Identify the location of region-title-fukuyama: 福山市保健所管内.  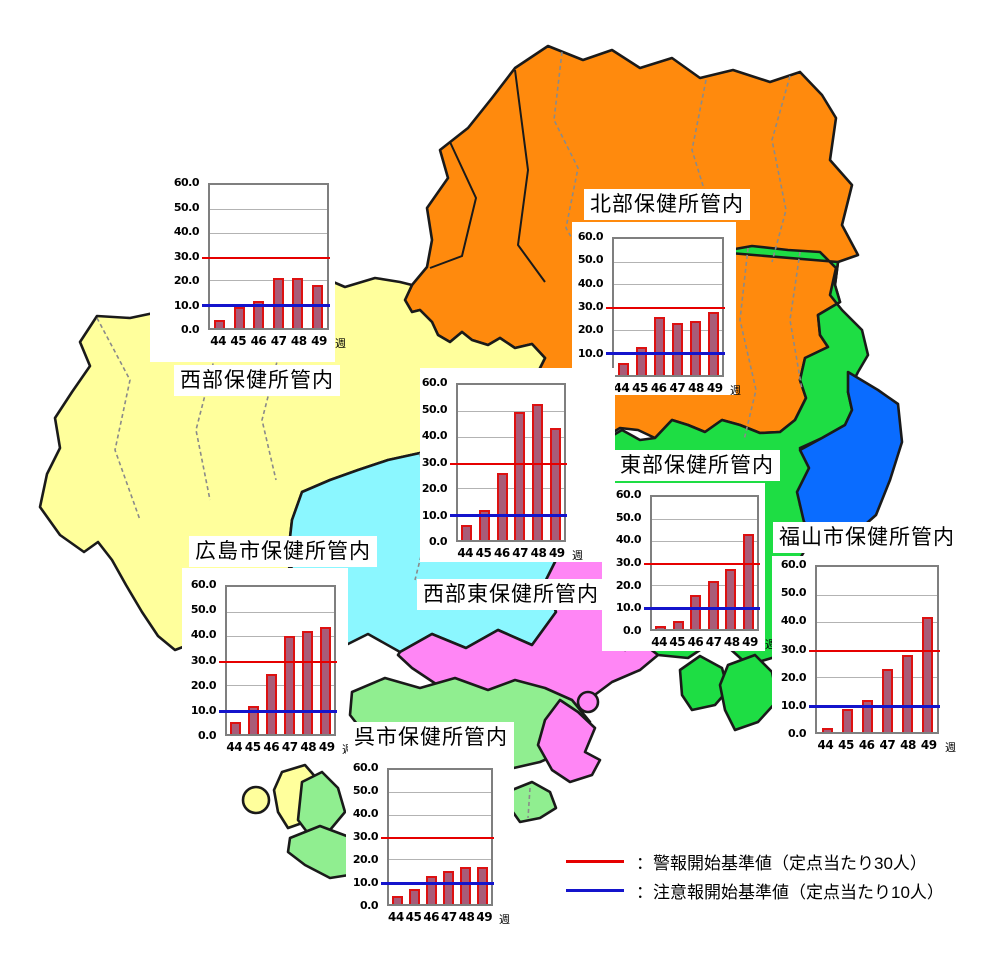
(867, 538).